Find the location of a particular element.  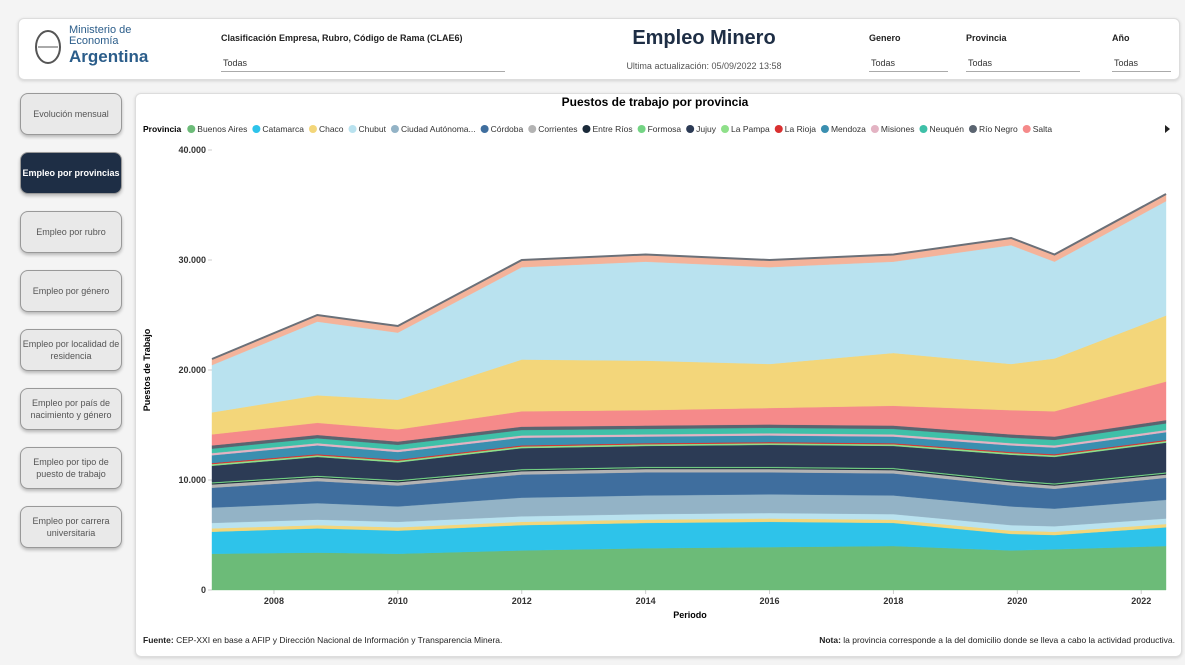

nav-button: Empleo por país de nacimiento y género is located at coordinates (71, 409).